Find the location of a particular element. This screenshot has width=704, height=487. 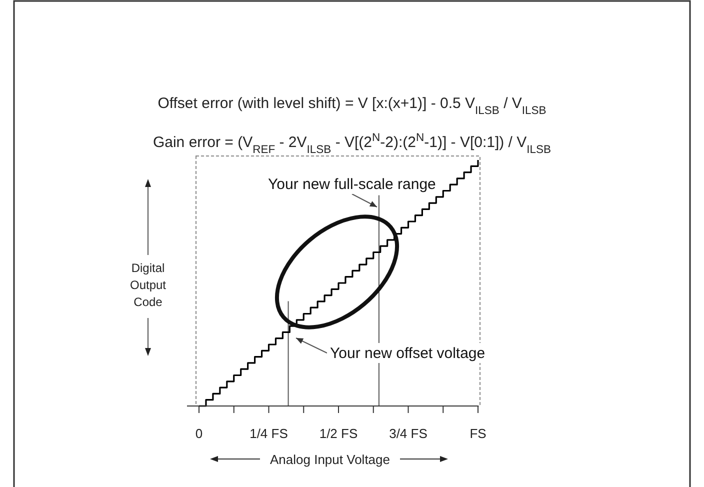

x-tick-label: 3/4 FS is located at coordinates (408, 433).